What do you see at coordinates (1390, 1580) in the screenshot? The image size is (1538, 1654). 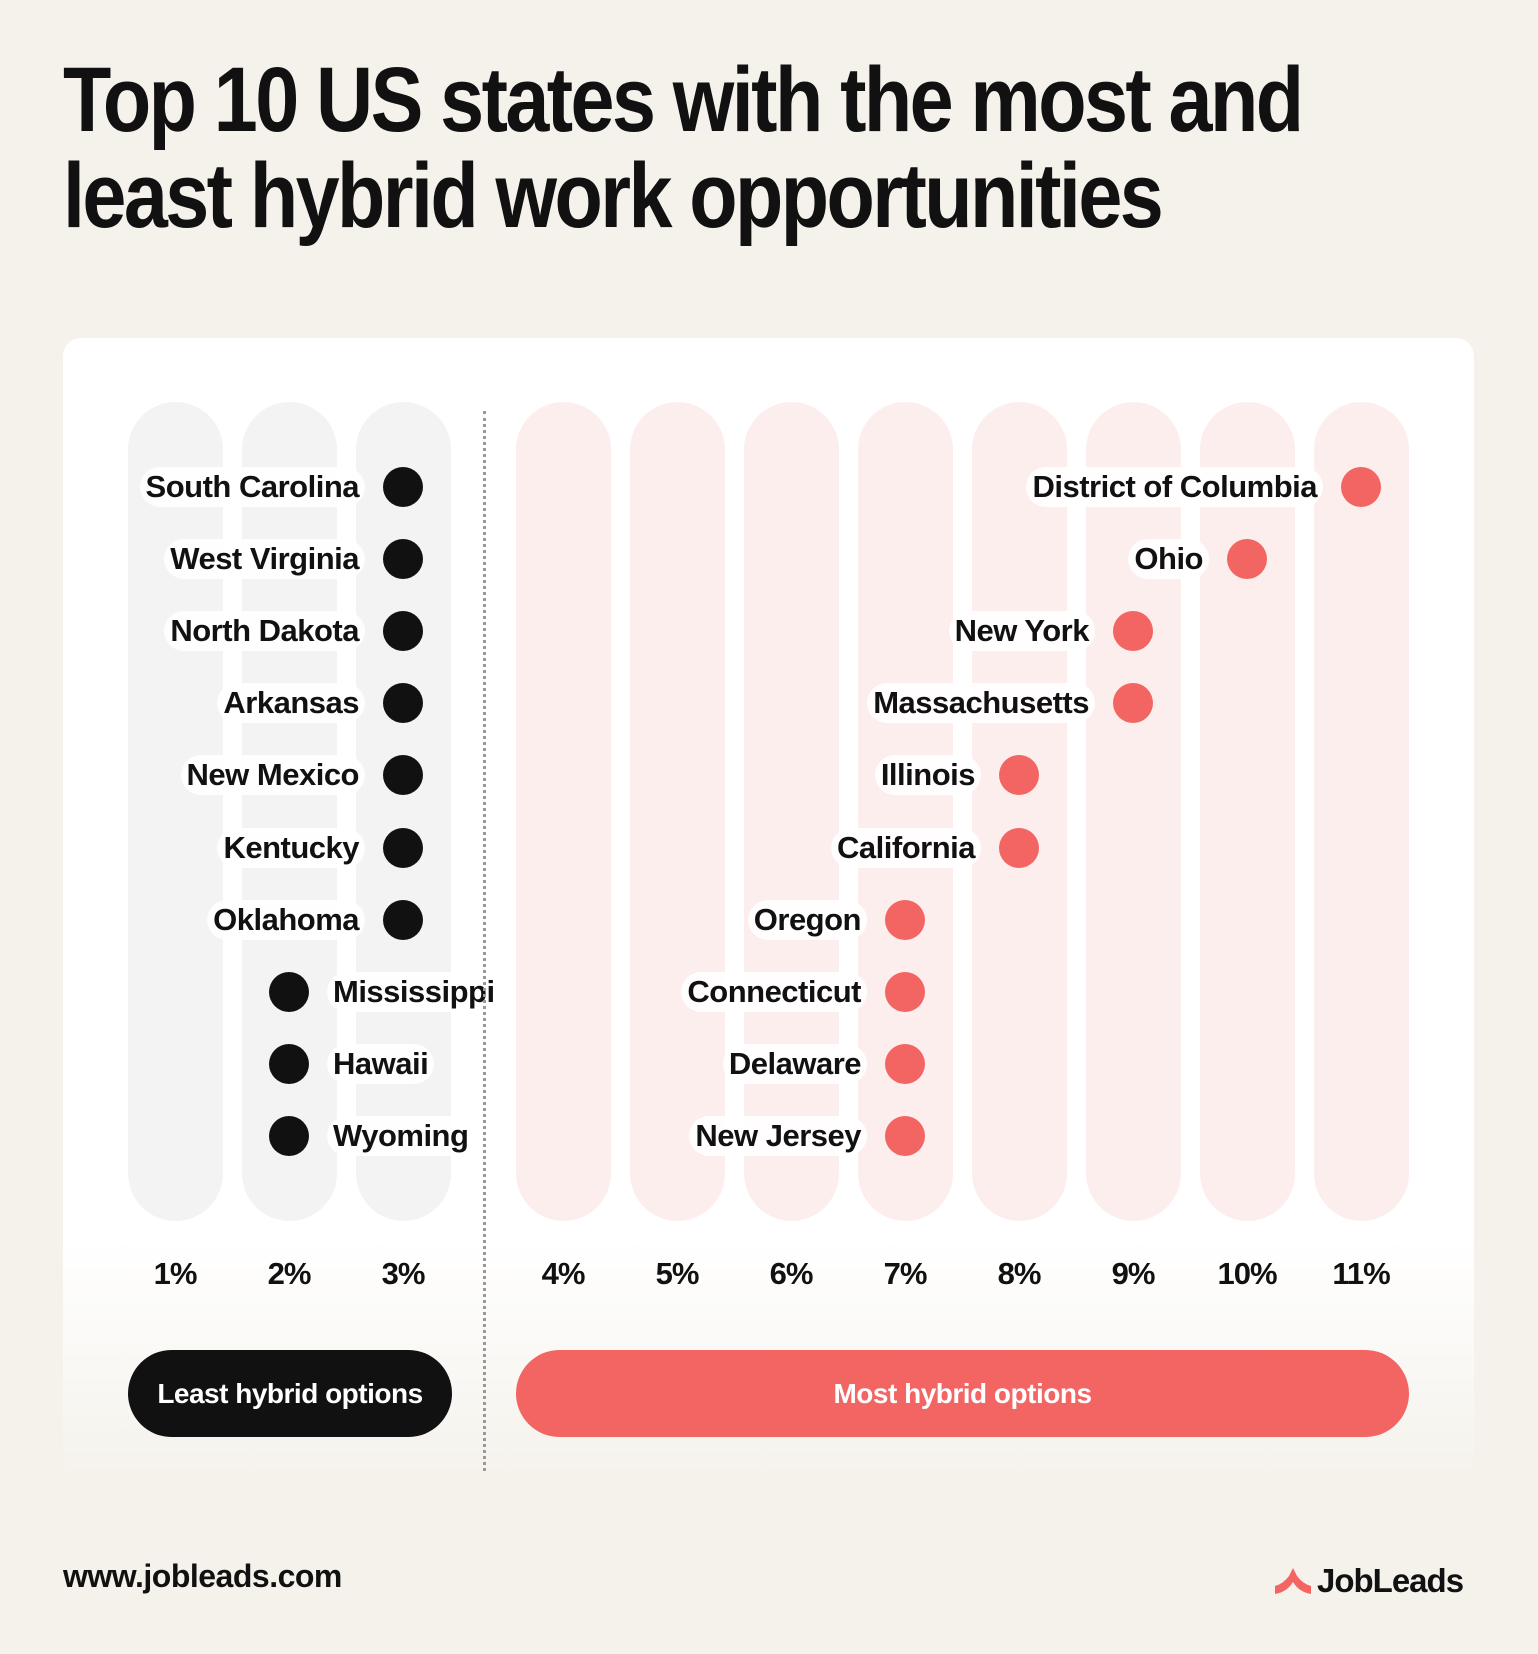 I see `logo-text: JobLeads` at bounding box center [1390, 1580].